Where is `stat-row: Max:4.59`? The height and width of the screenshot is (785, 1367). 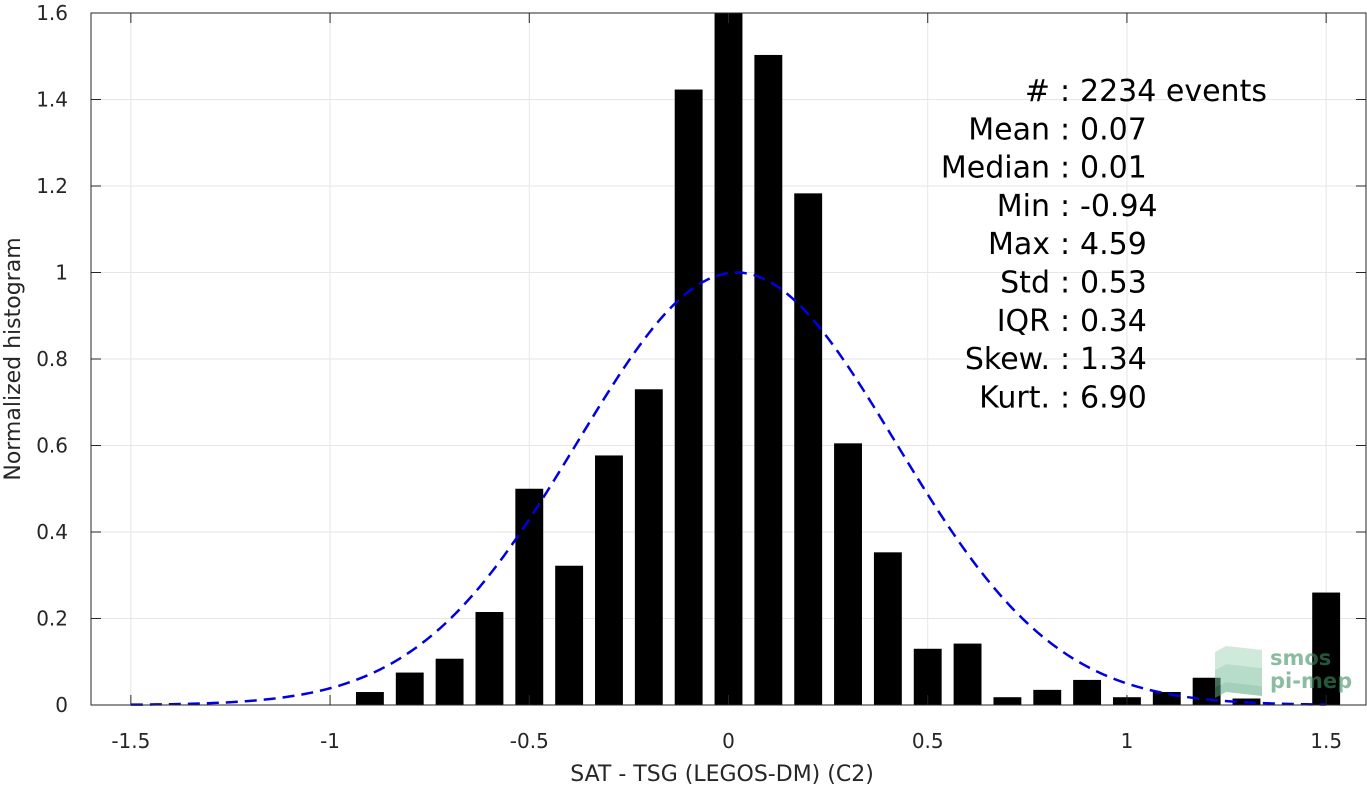
stat-row: Max:4.59 is located at coordinates (1067, 244).